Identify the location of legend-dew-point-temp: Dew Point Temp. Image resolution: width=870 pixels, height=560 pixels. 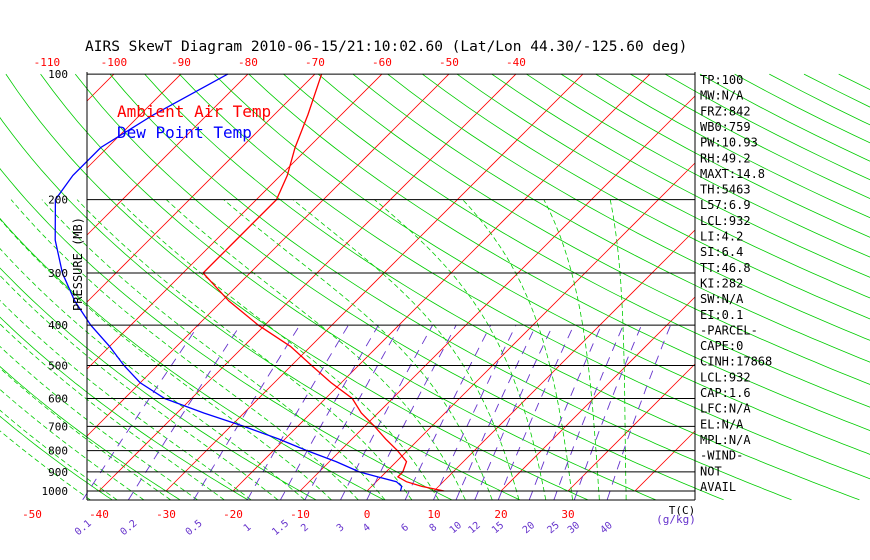
(184, 132).